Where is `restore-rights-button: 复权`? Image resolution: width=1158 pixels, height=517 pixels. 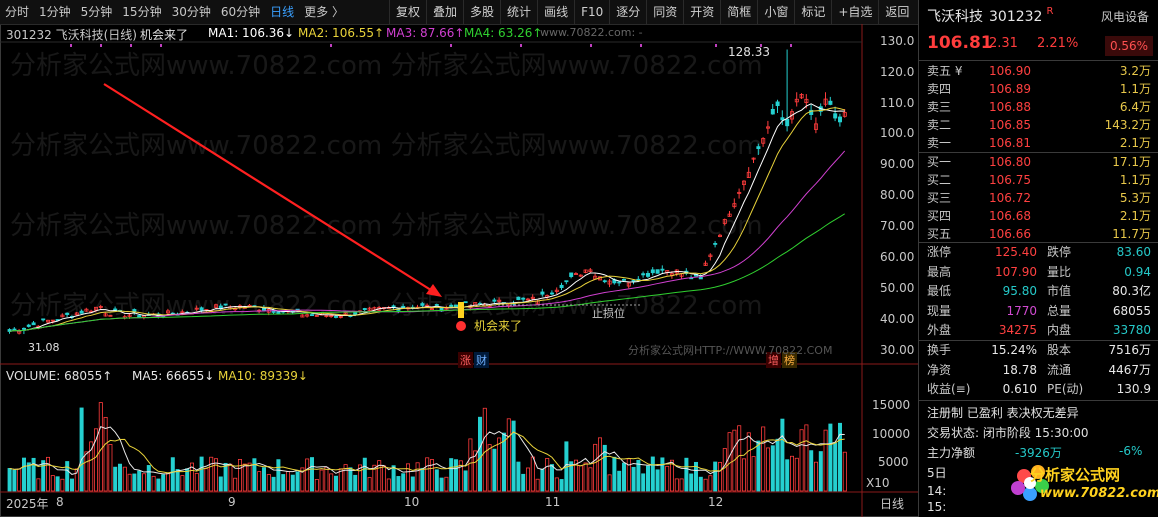 restore-rights-button: 复权 is located at coordinates (407, 12).